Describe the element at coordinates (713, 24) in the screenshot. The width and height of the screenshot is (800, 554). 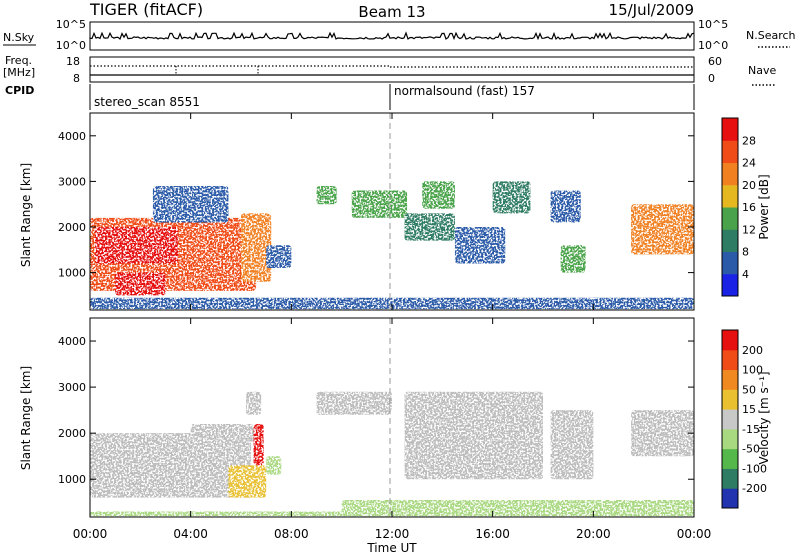
I see `nsearch-tick-top: 10^5` at that location.